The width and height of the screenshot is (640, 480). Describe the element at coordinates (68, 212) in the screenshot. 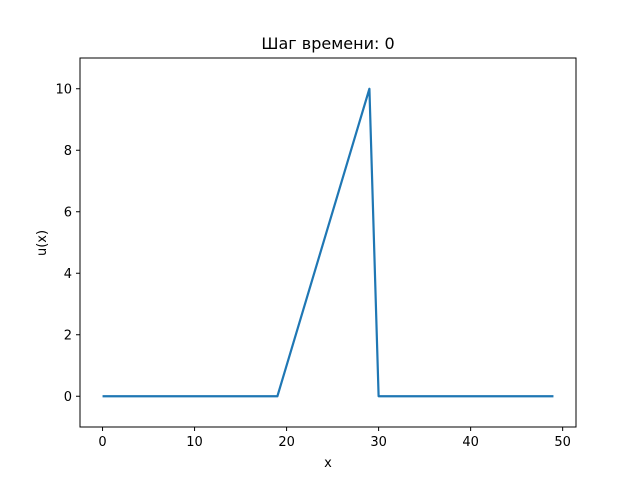

I see `y-tick-label: 6` at that location.